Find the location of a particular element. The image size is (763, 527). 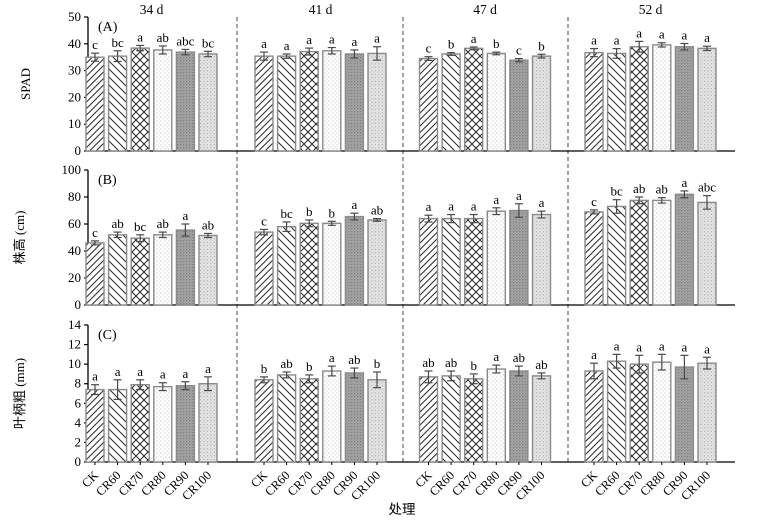

y-tick-label: 6 is located at coordinates (78, 402).